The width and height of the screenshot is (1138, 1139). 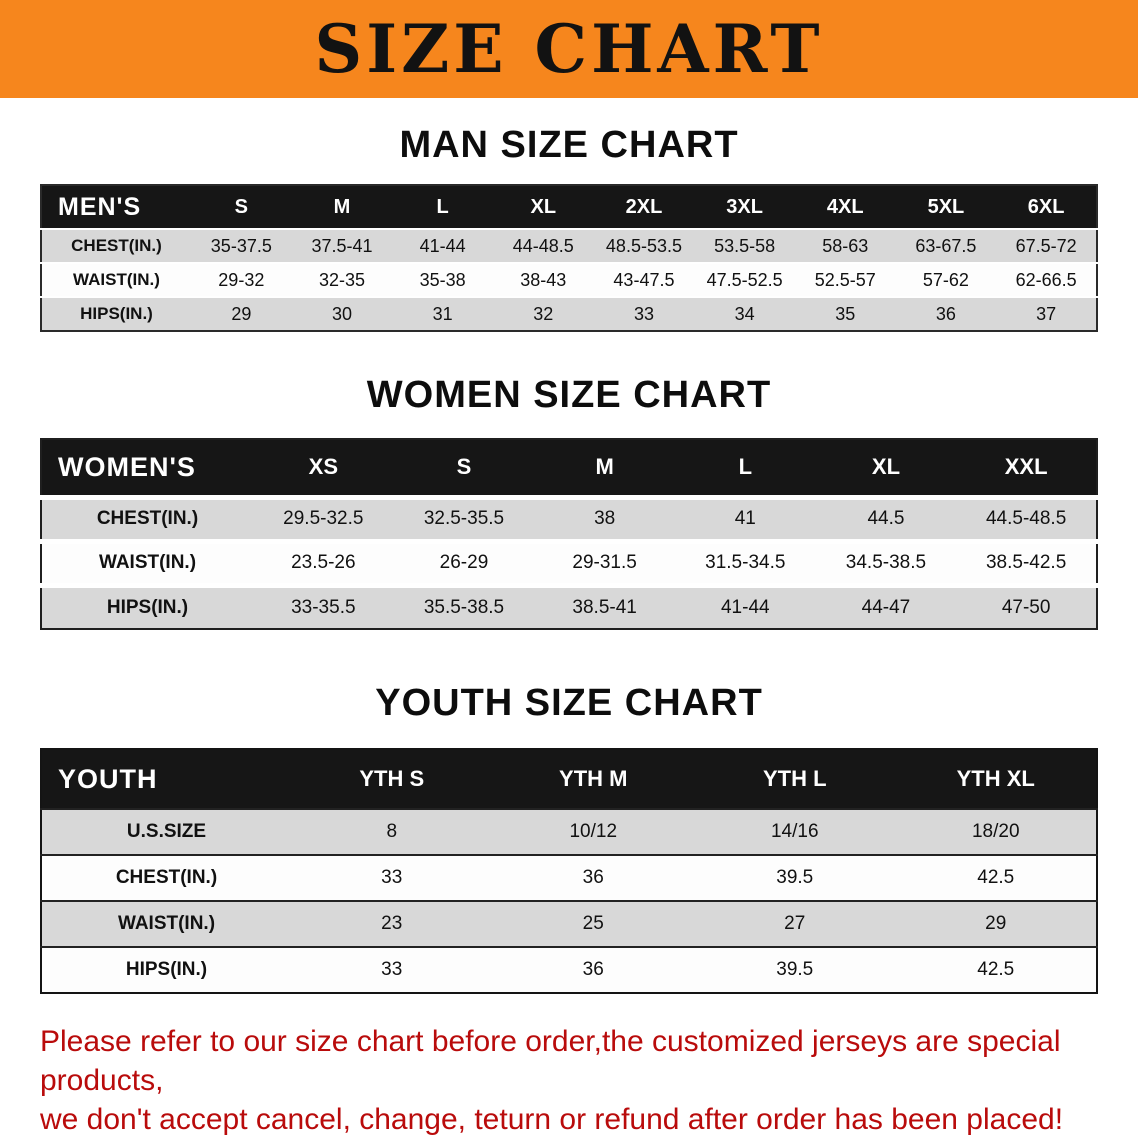 What do you see at coordinates (166, 831) in the screenshot?
I see `row-label: U.S.SIZE` at bounding box center [166, 831].